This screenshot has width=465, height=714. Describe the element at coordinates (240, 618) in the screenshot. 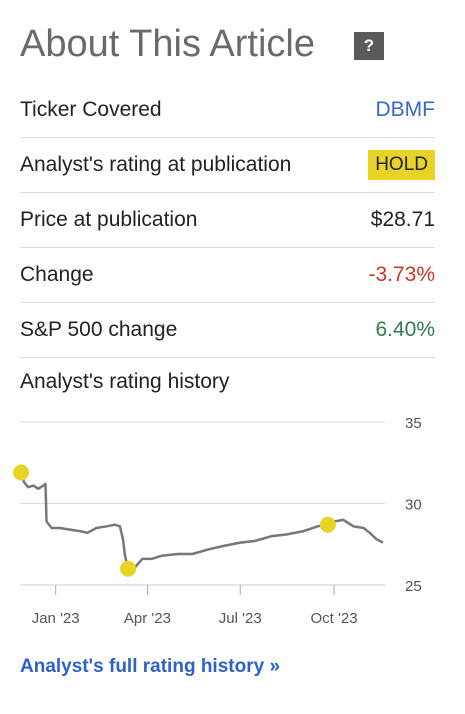

I see `x-tick-label: Jul '23` at that location.